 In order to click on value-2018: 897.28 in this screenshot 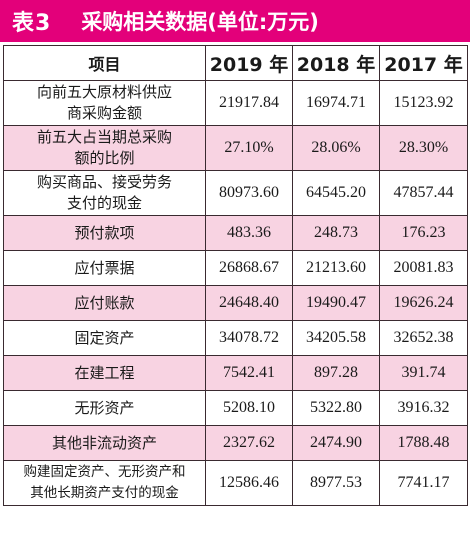, I will do `click(336, 373)`.